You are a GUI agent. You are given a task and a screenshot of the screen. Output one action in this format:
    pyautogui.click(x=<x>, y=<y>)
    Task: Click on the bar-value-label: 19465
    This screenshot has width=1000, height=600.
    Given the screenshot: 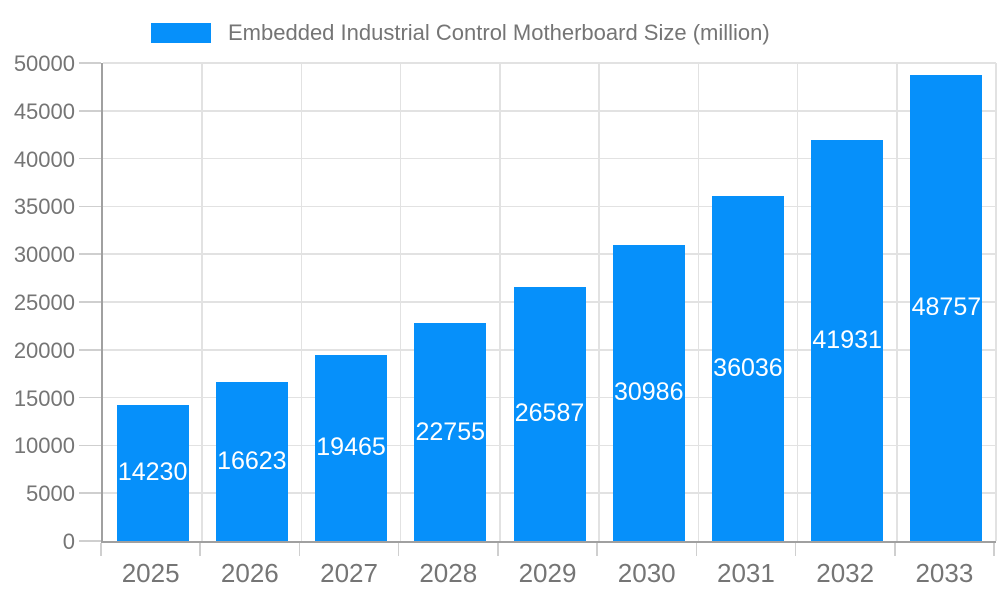 What is the action you would take?
    pyautogui.click(x=351, y=447)
    